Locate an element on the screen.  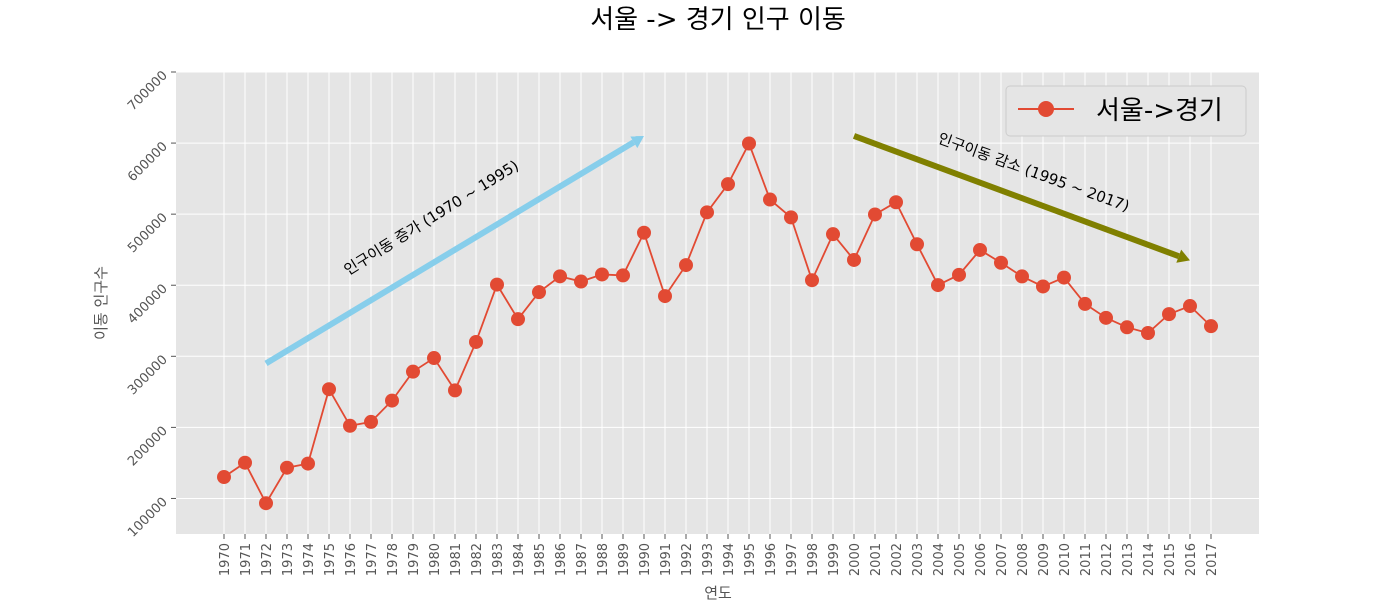
x-tick-label: 1976 is located at coordinates (351, 559).